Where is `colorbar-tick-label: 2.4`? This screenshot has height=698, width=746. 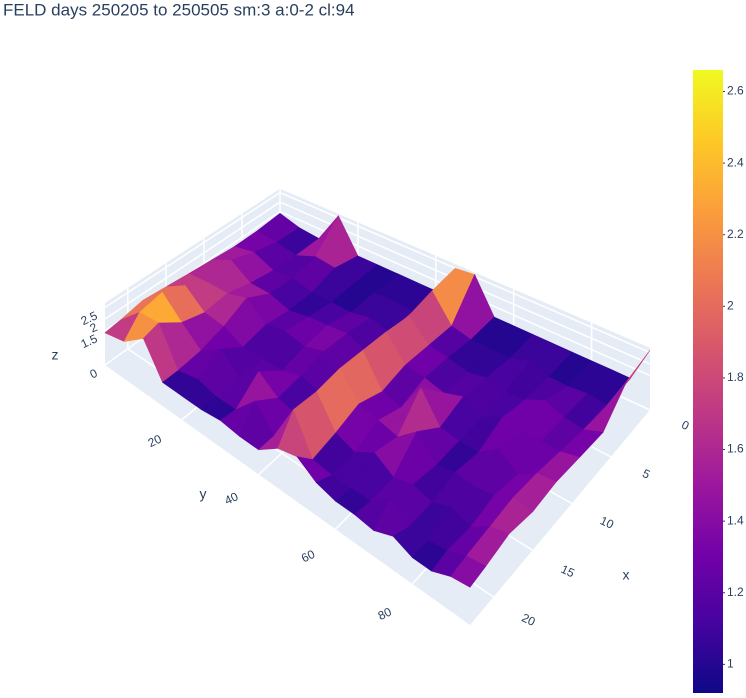 colorbar-tick-label: 2.4 is located at coordinates (735, 162).